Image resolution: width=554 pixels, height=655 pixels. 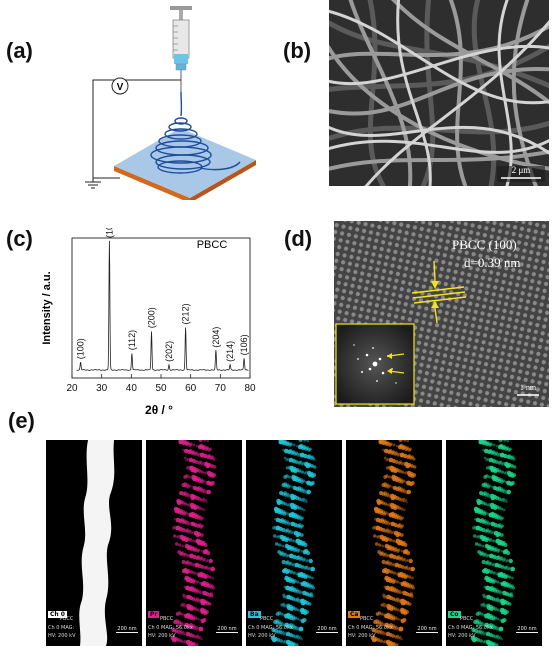 What do you see at coordinates (97, 543) in the screenshot?
I see `haadf-image` at bounding box center [97, 543].